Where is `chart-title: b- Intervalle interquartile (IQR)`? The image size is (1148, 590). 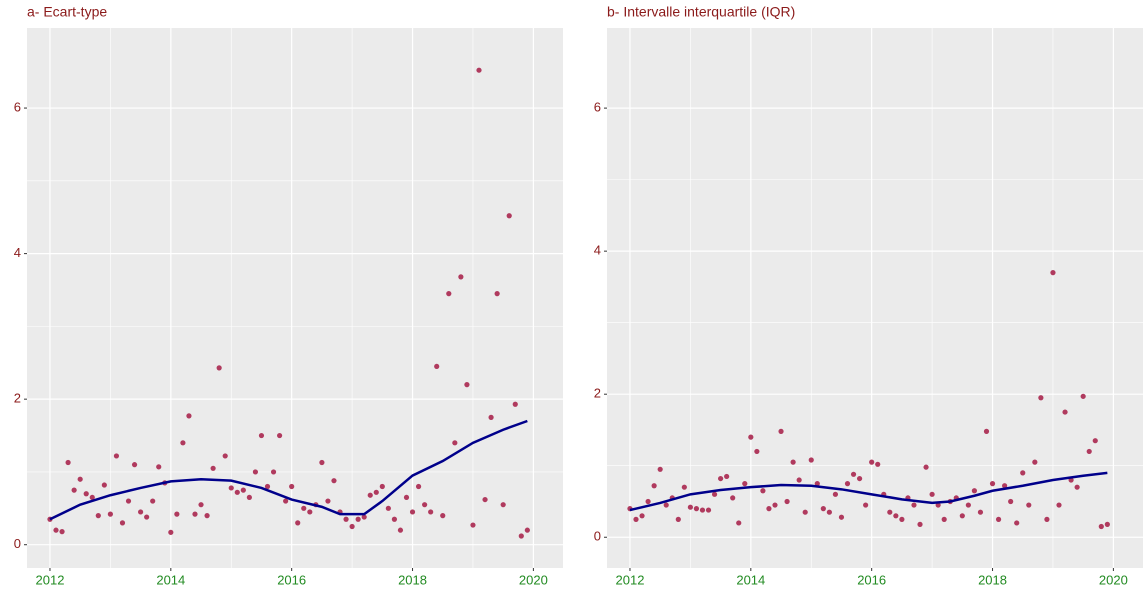 chart-title: b- Intervalle interquartile (IQR) is located at coordinates (701, 12).